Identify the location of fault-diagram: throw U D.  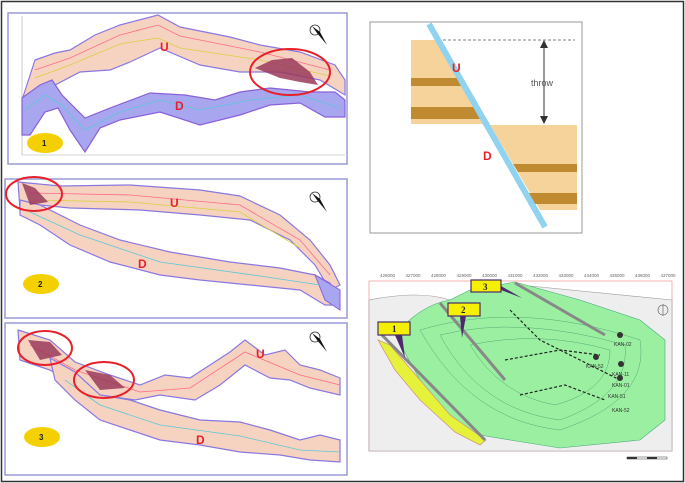
(476, 127).